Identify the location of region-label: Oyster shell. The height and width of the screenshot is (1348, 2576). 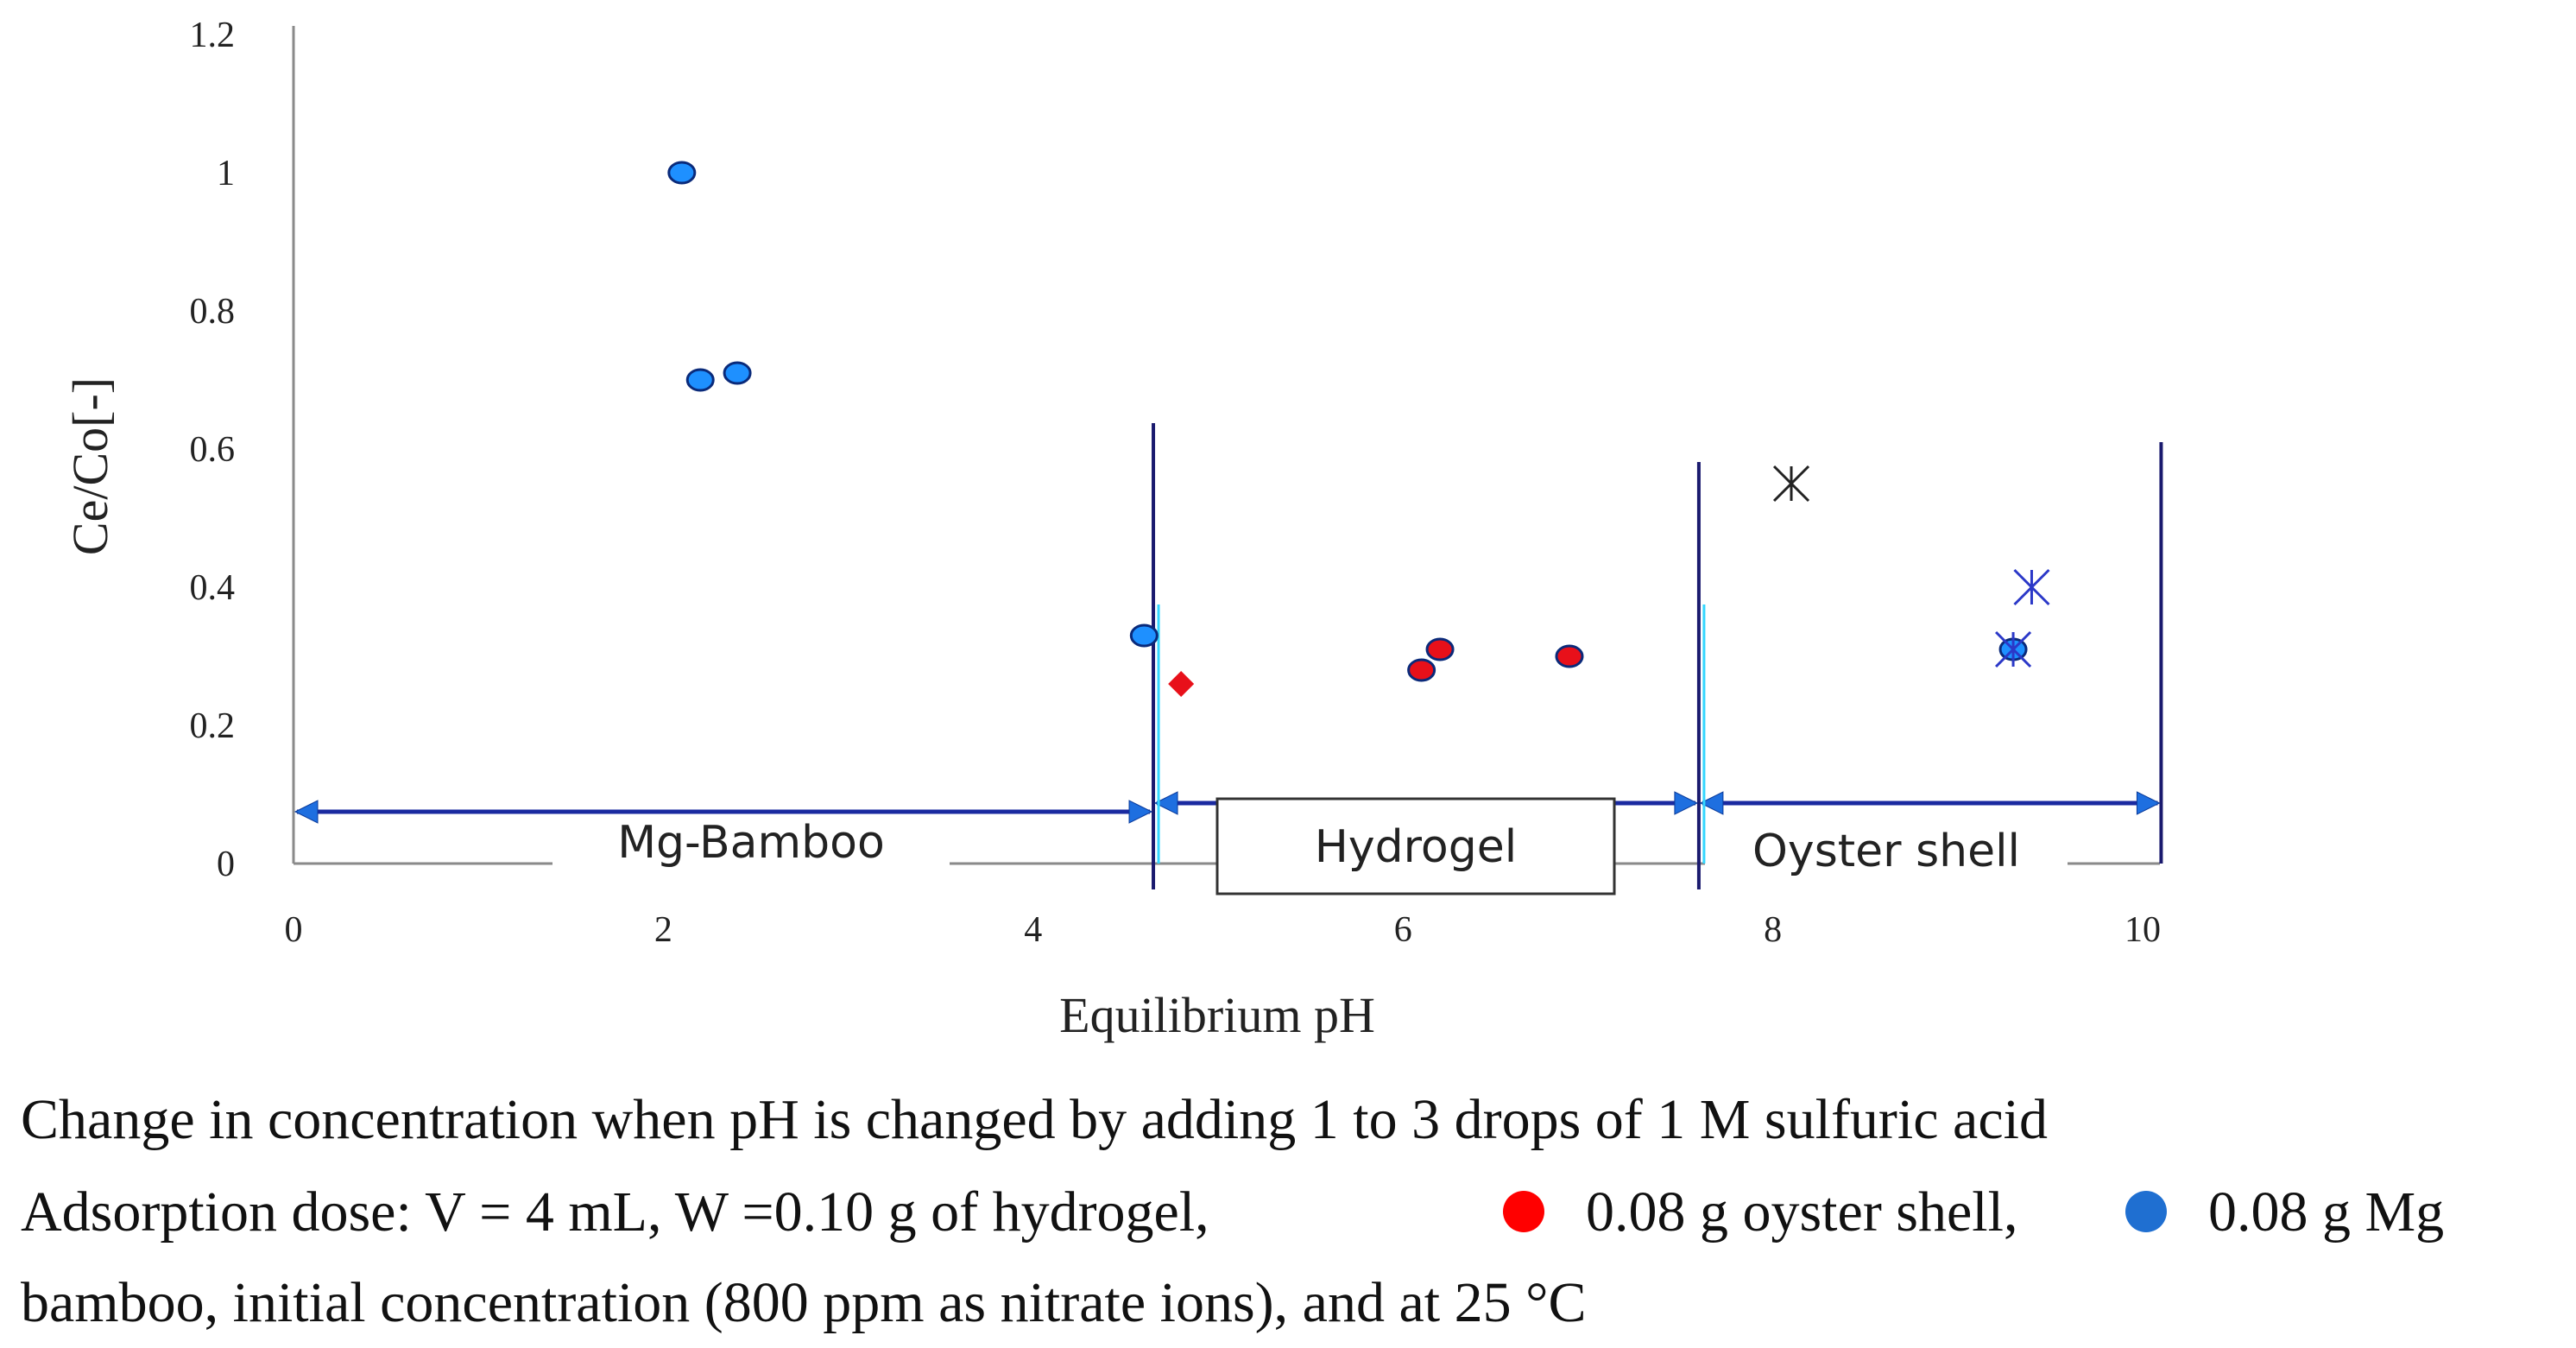
(1886, 851).